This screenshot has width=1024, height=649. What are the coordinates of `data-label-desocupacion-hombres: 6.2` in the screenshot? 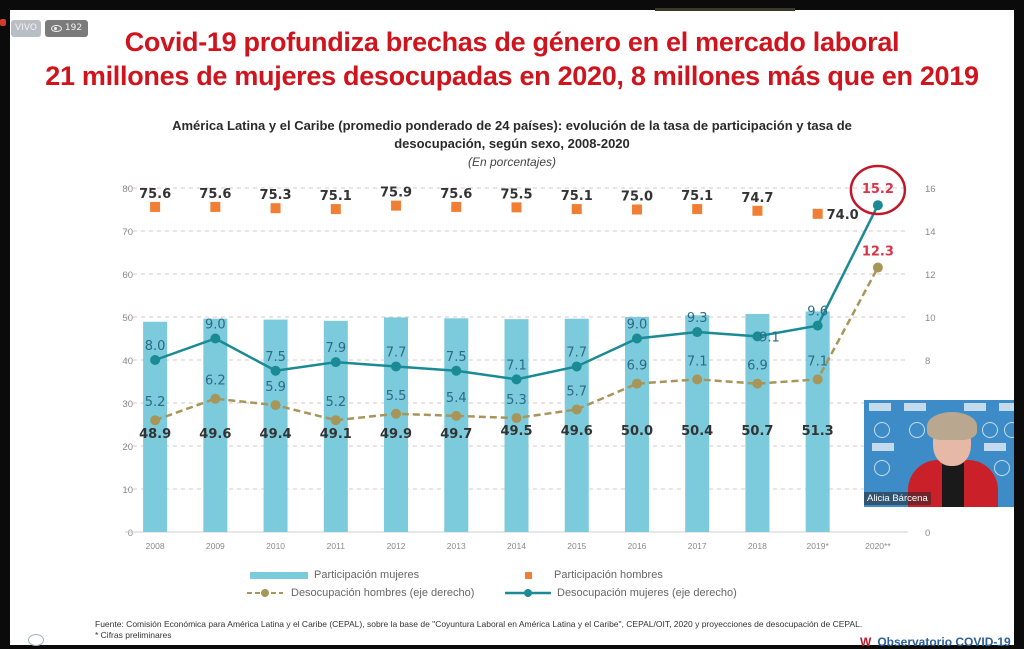 It's located at (215, 381).